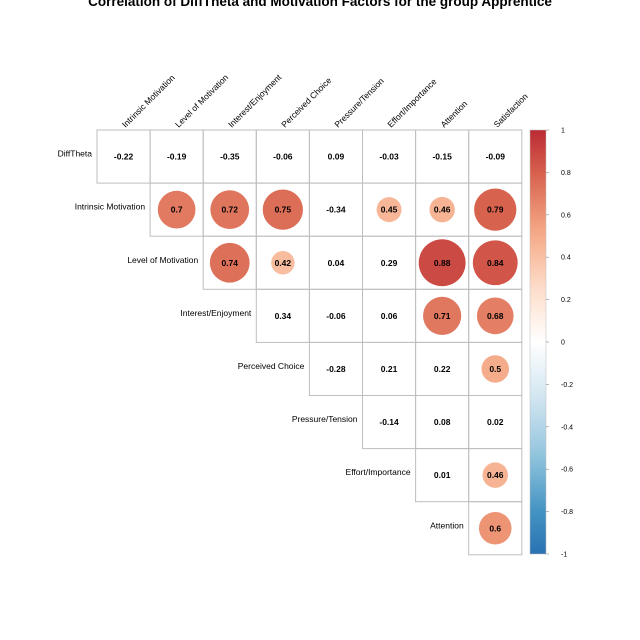  I want to click on correlation-value: 0.84, so click(495, 263).